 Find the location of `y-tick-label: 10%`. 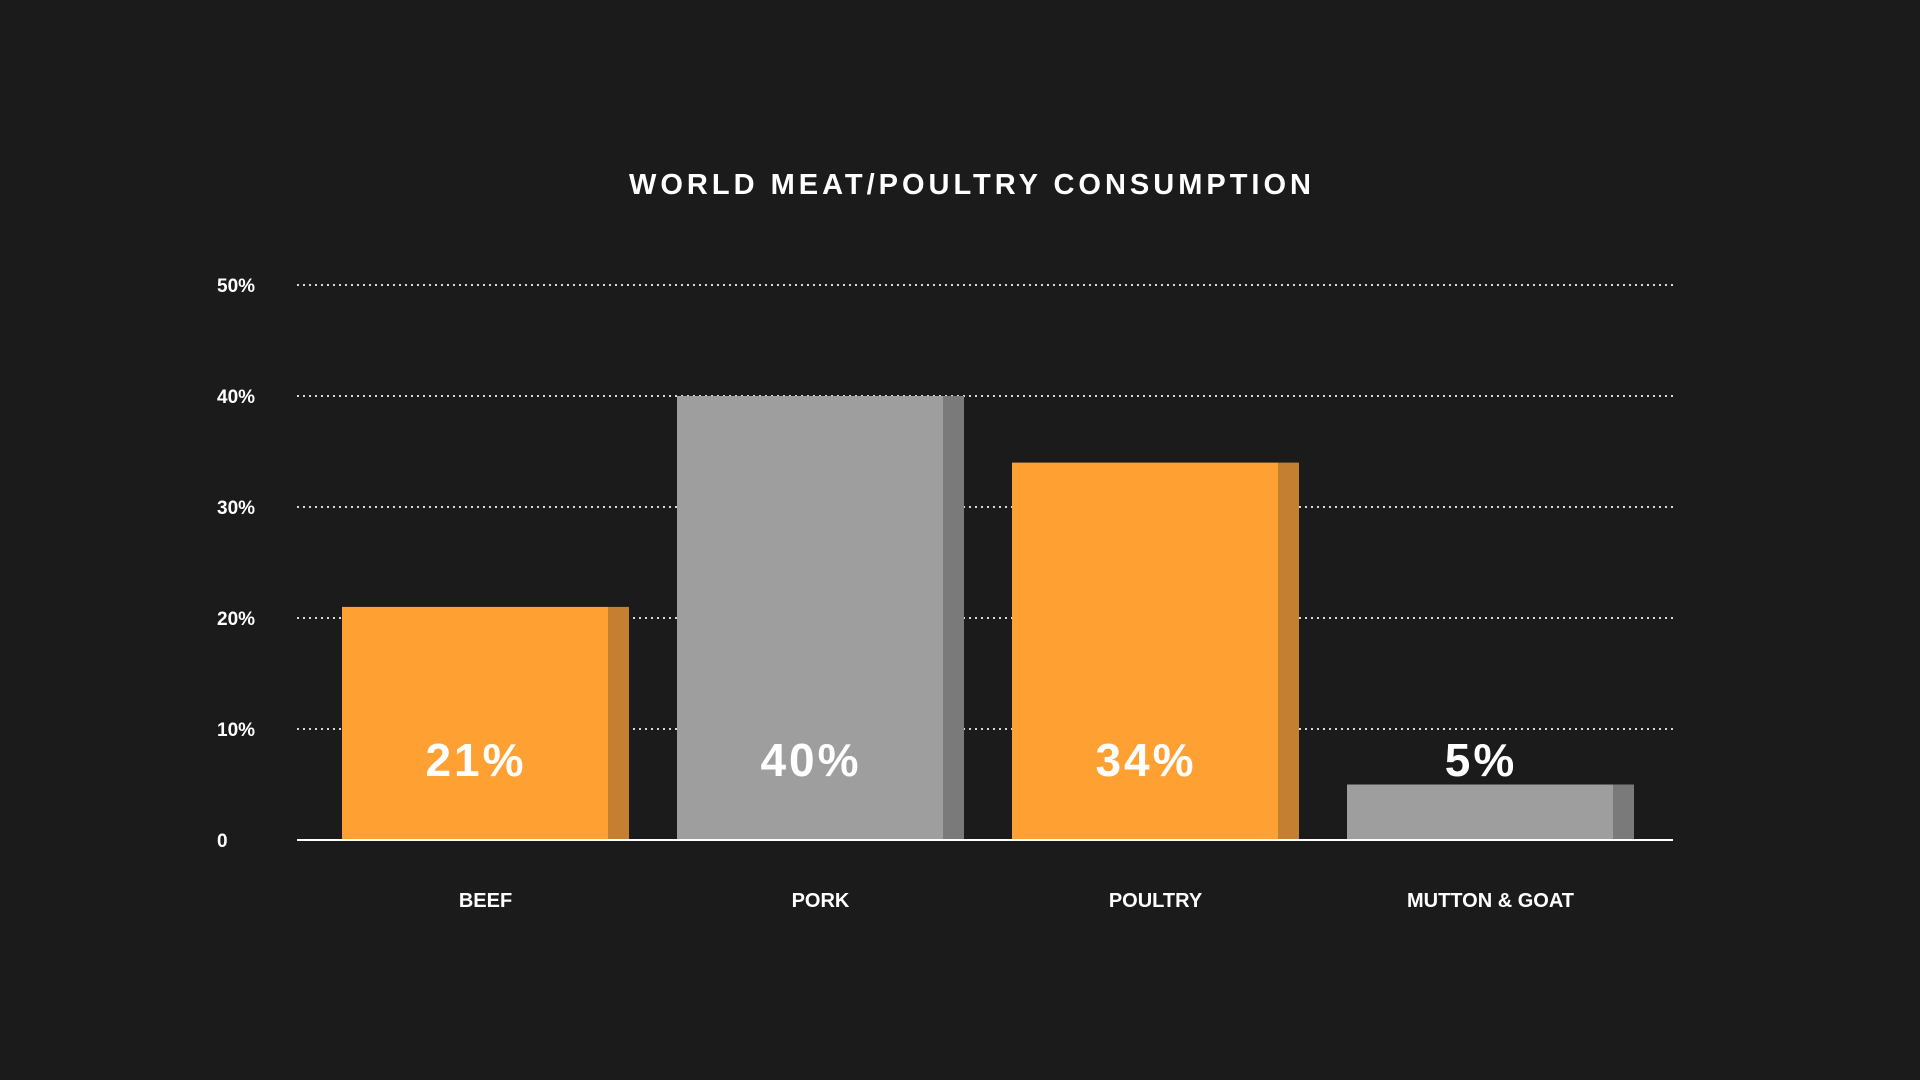

y-tick-label: 10% is located at coordinates (236, 730).